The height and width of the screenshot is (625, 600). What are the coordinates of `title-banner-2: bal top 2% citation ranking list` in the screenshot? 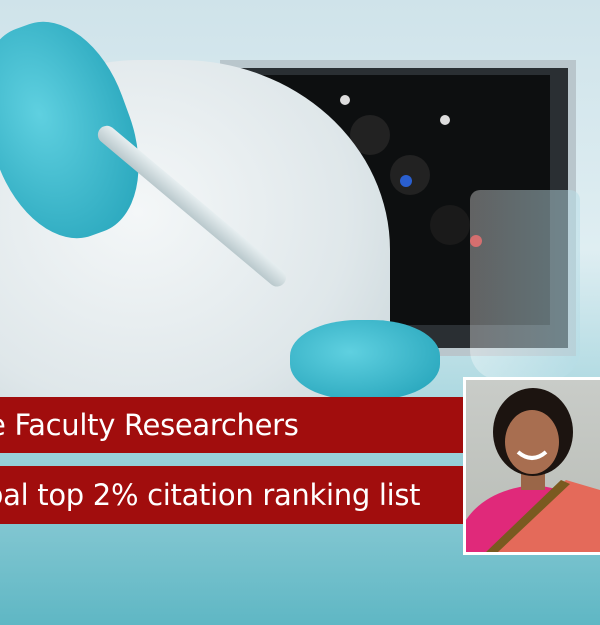 It's located at (232, 495).